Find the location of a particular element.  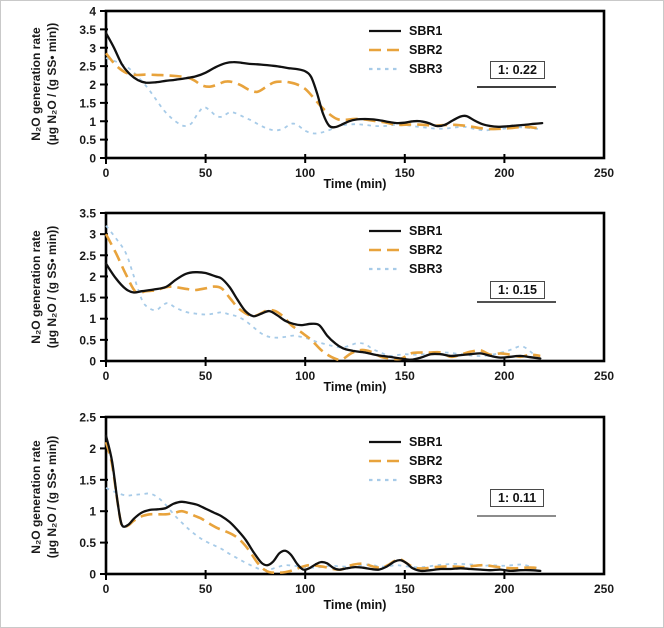

ratio-annotation: 1: 0.11 is located at coordinates (517, 498).